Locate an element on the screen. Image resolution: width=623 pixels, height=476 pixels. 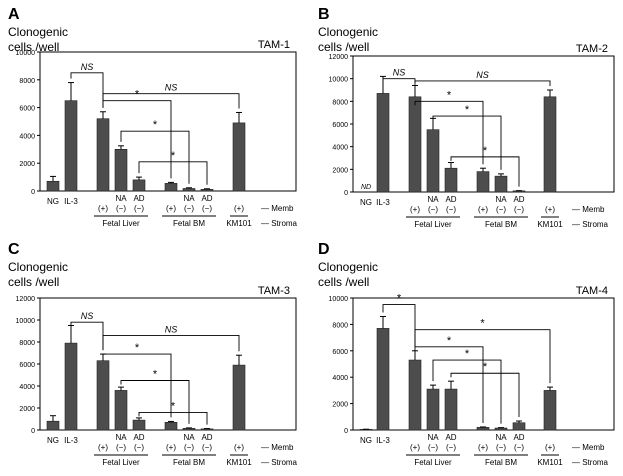
x-tick-label: IL-3 is located at coordinates (71, 440).